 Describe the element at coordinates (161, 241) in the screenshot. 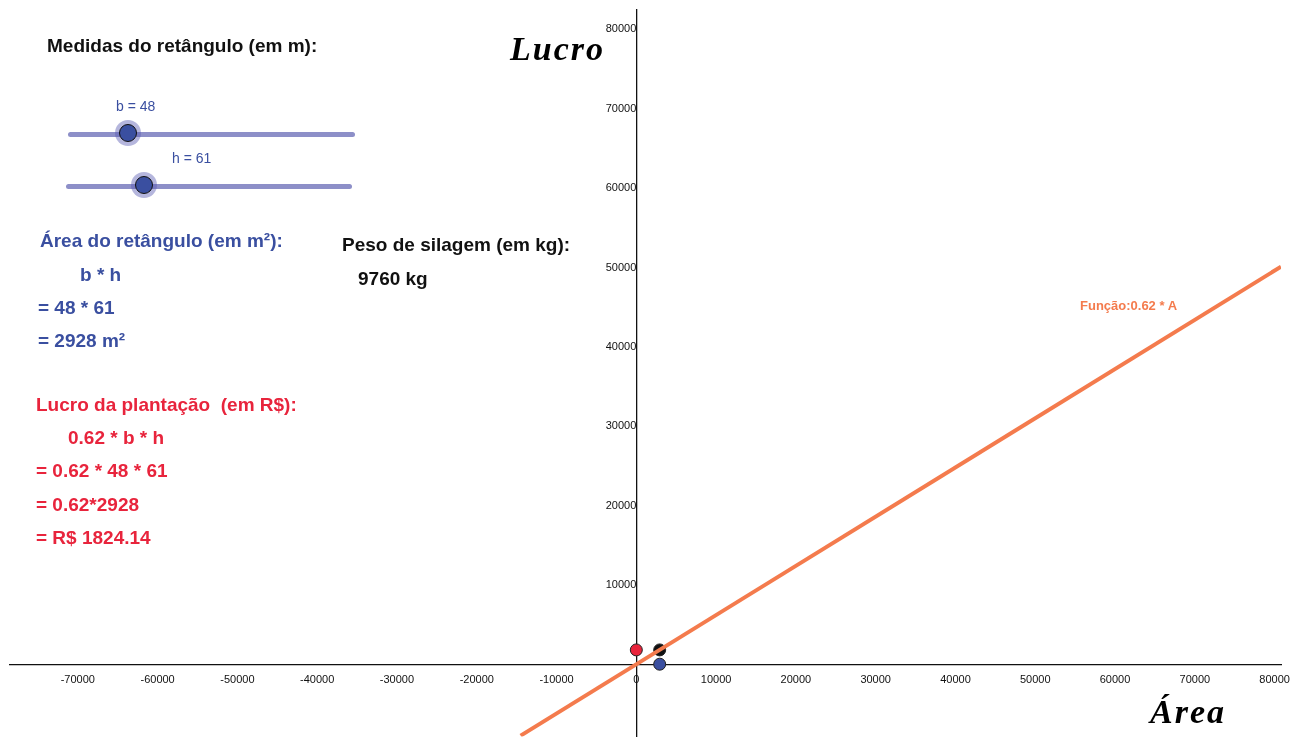

I see `annotation: Área do retângulo (em m²):` at that location.